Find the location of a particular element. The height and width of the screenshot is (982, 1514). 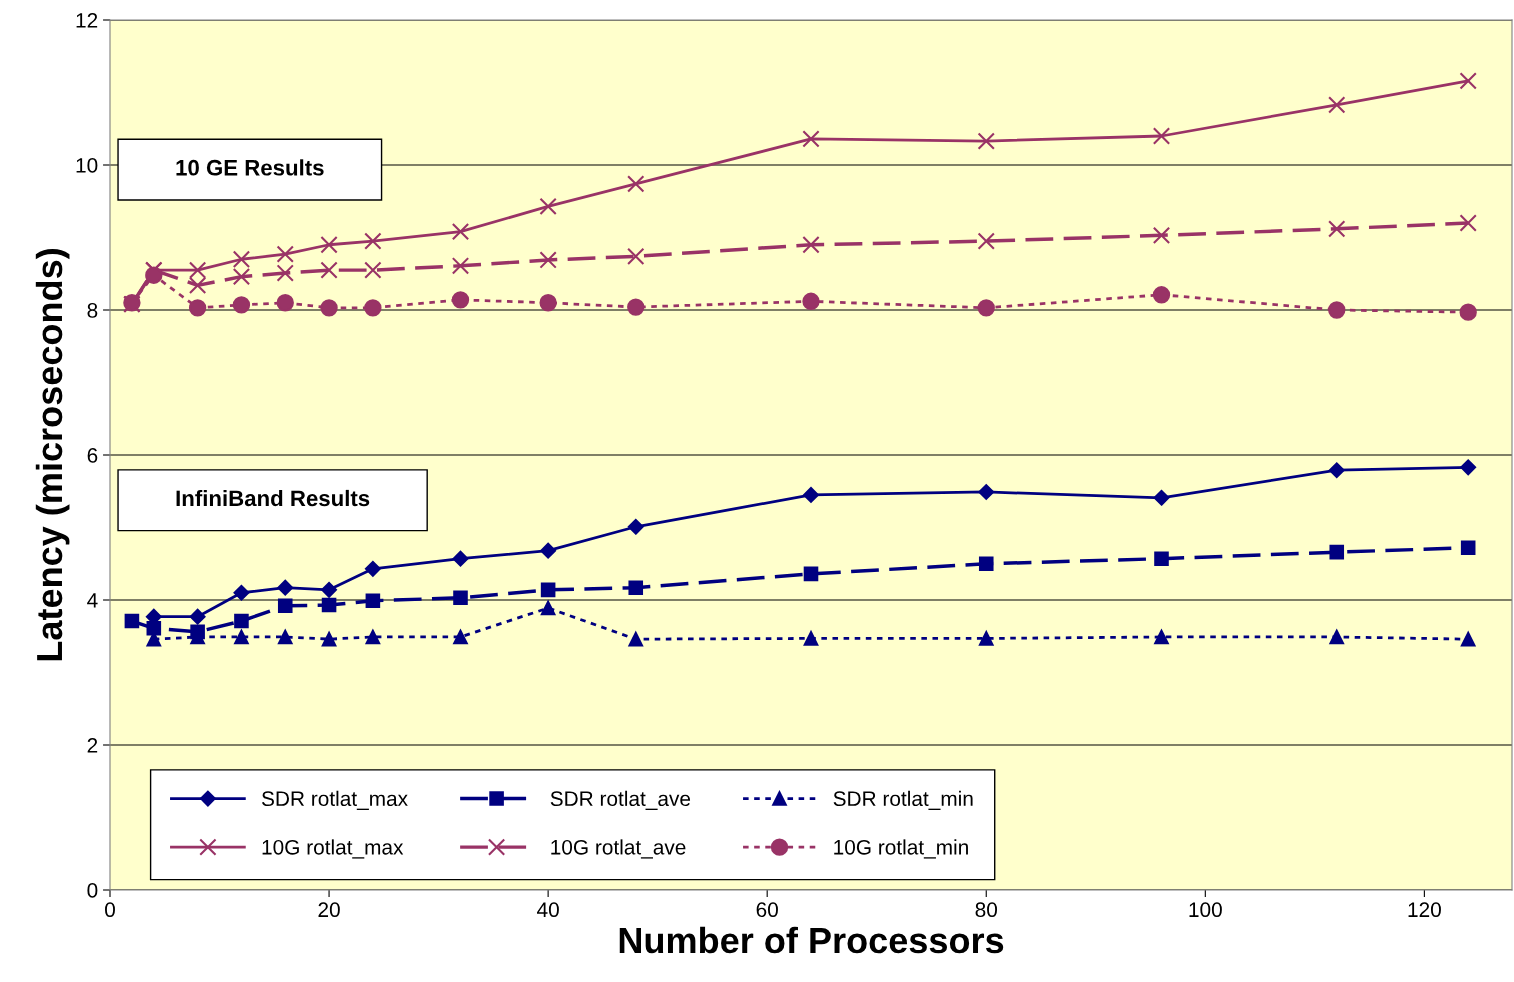

y-tick-label: 4 is located at coordinates (92, 600).